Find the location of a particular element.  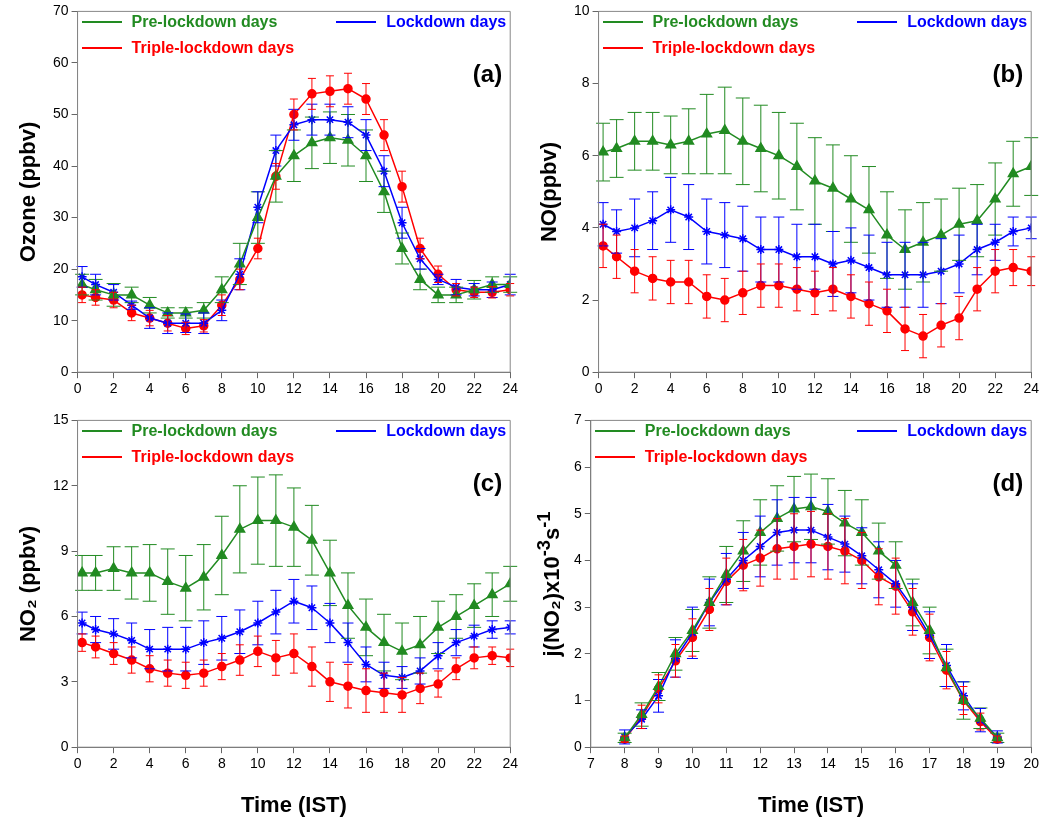

y-tick-label: 1 is located at coordinates (577, 699).